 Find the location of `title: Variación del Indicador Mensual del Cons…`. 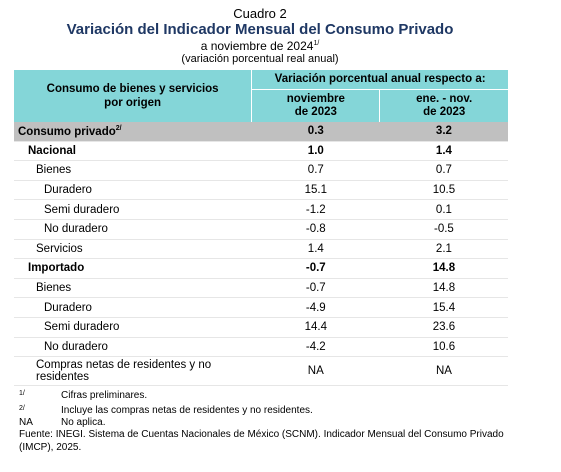

title: Variación del Indicador Mensual del Cons… is located at coordinates (260, 29).